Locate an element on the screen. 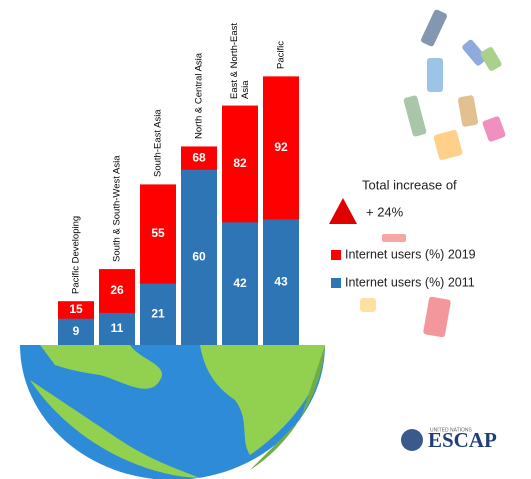 This screenshot has height=479, width=531. category-label: South & South-West Asia is located at coordinates (117, 209).